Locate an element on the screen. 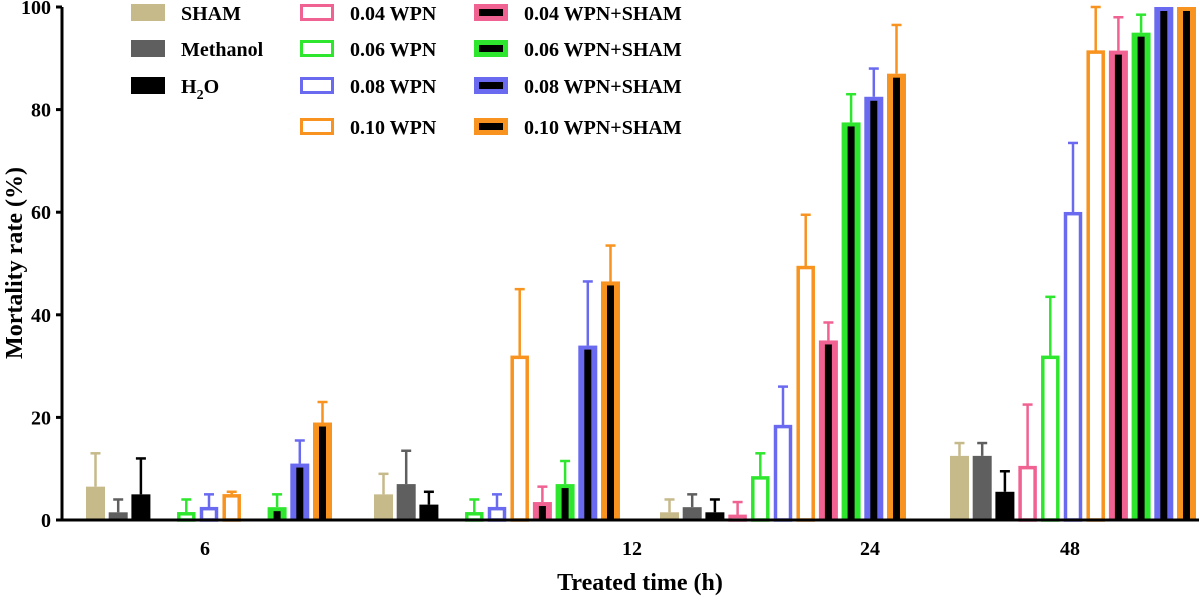 The width and height of the screenshot is (1200, 600). legend-item-sham: SHAM is located at coordinates (186, 14).